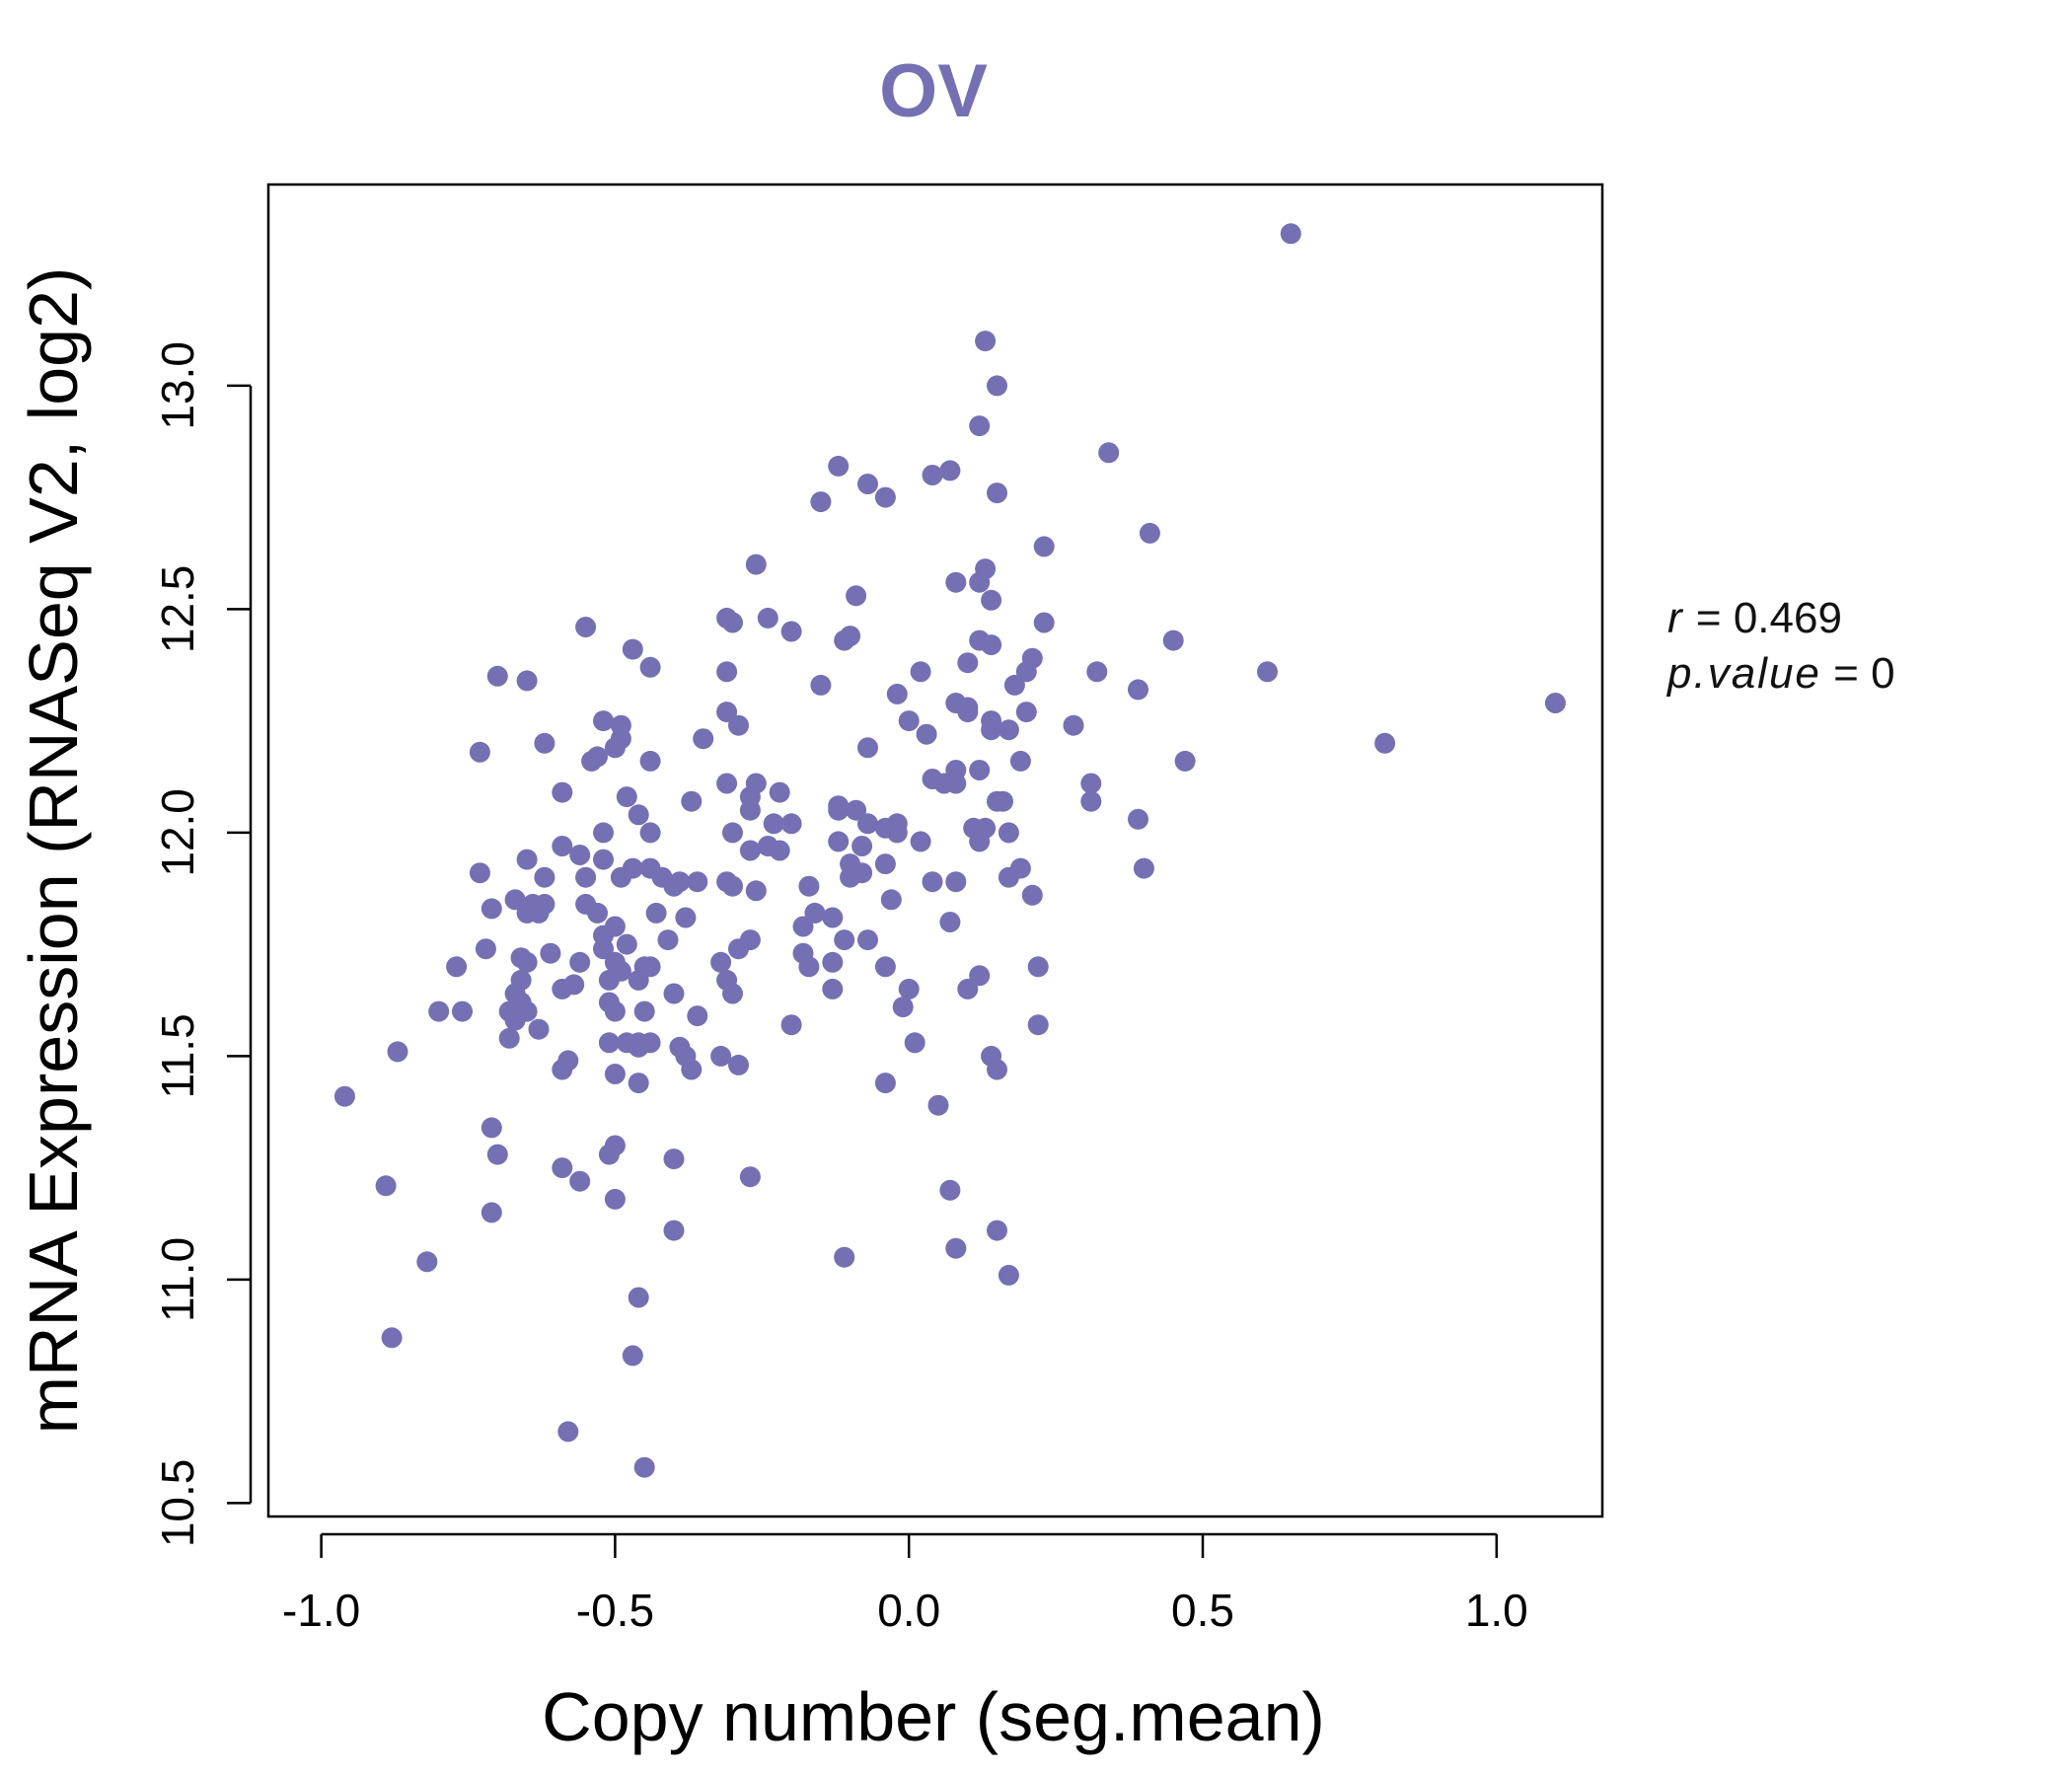 Image resolution: width=2072 pixels, height=1776 pixels. I want to click on y-axis: 10.5 11.0 11.5 12.0 12.5 13.0, so click(203, 944).